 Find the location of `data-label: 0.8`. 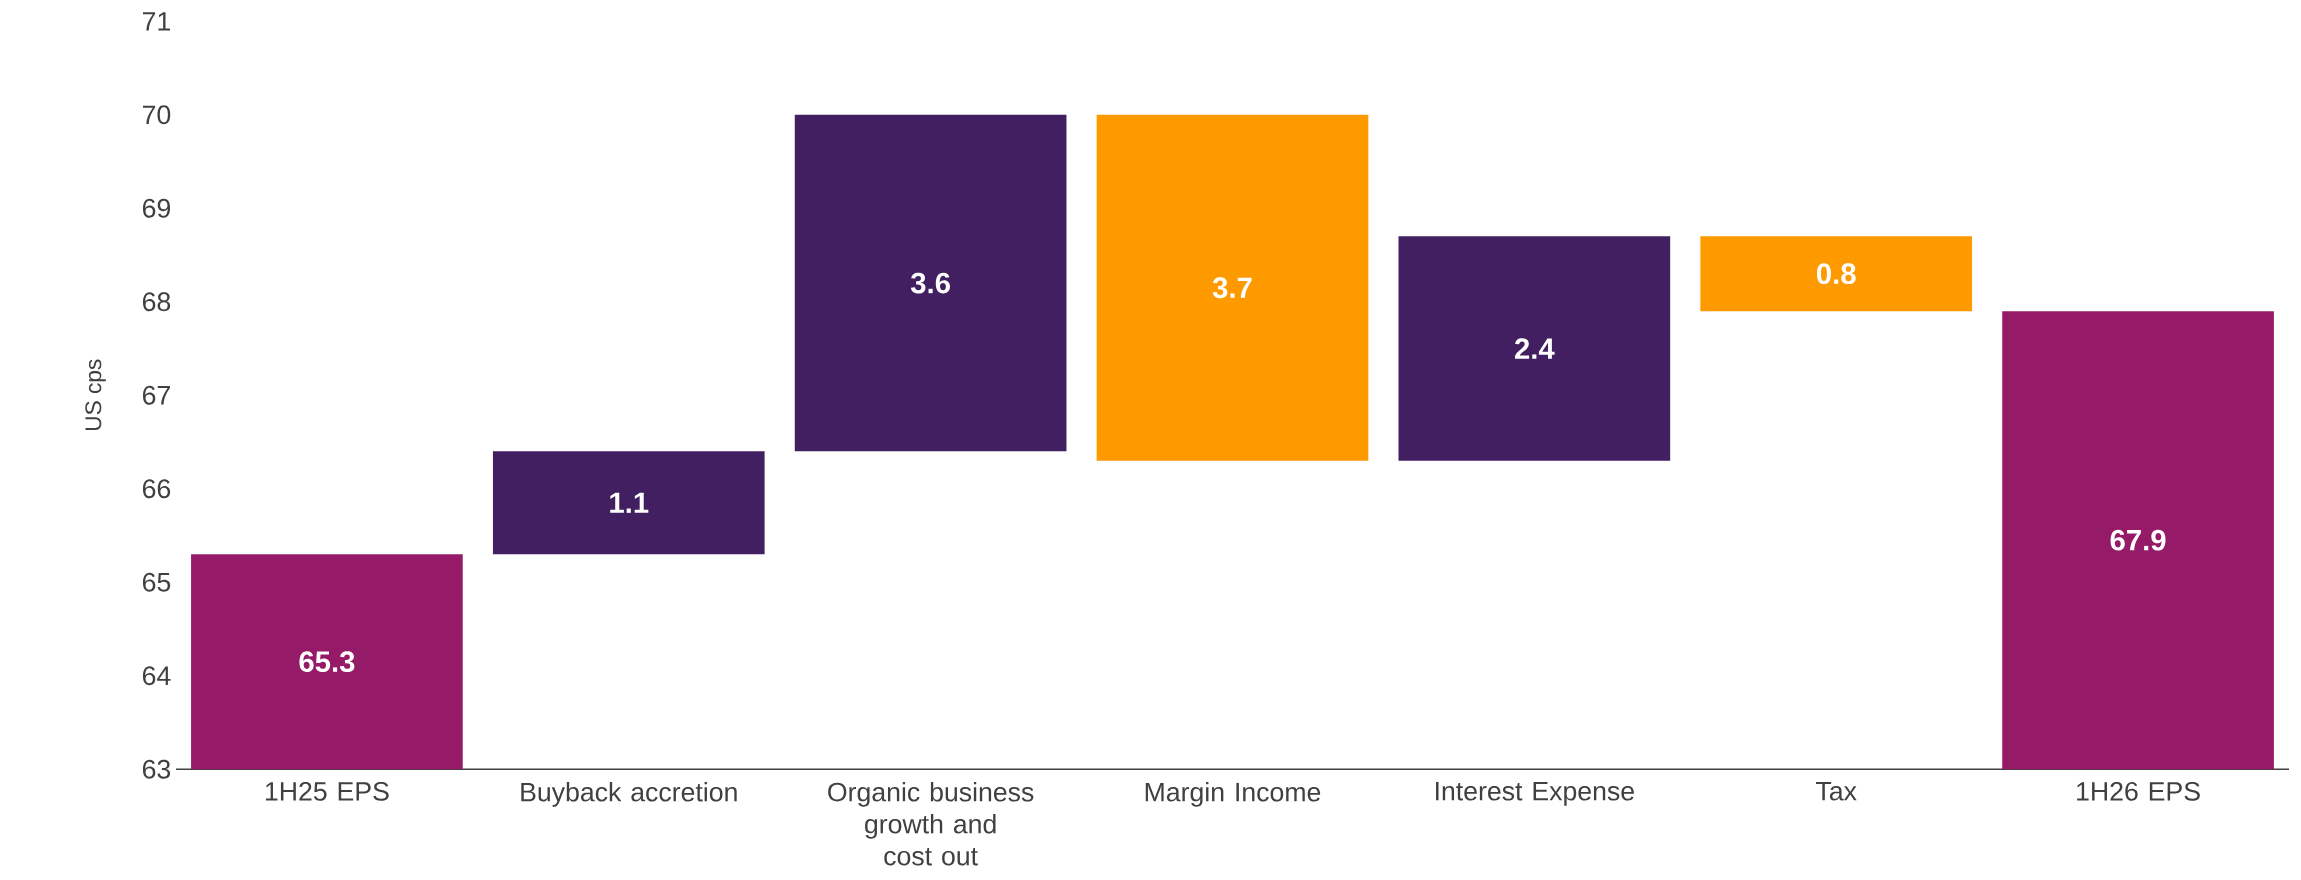

data-label: 0.8 is located at coordinates (1836, 274).